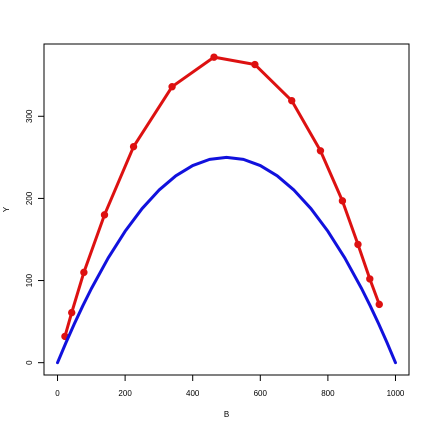 Image resolution: width=432 pixels, height=432 pixels. I want to click on x-tick-label: 200, so click(125, 393).